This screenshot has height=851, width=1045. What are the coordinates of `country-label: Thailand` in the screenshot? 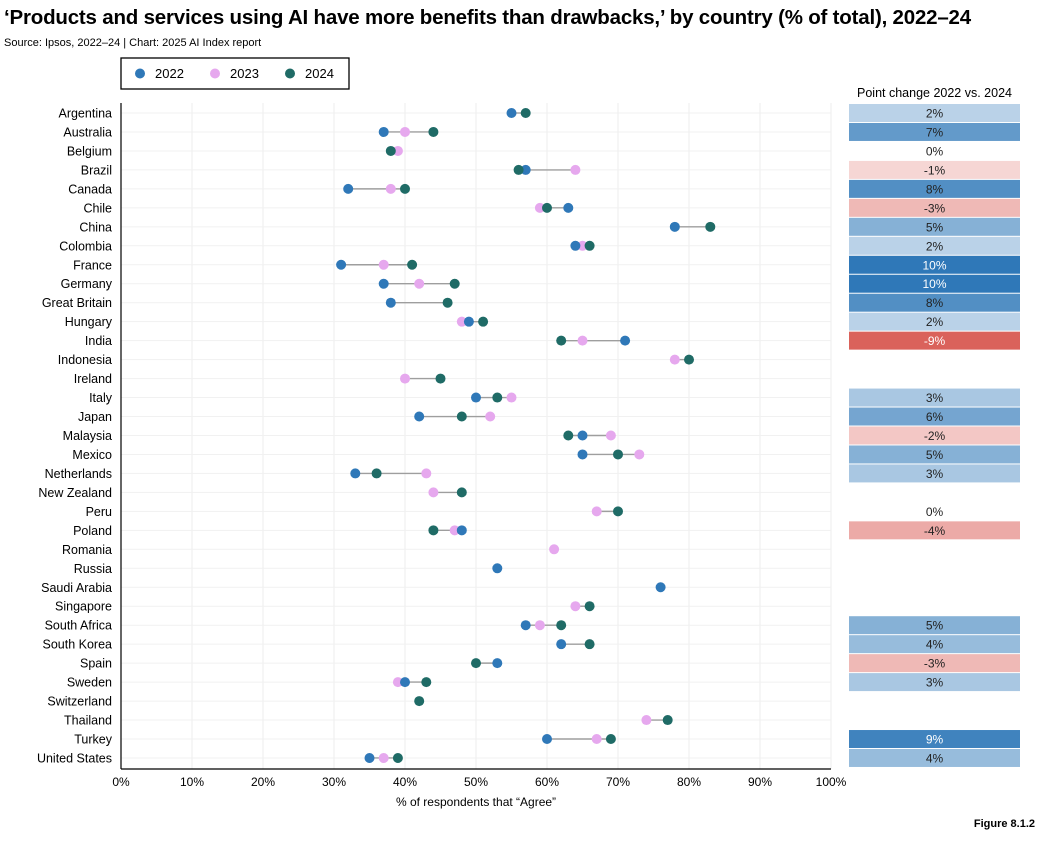 It's located at (88, 721).